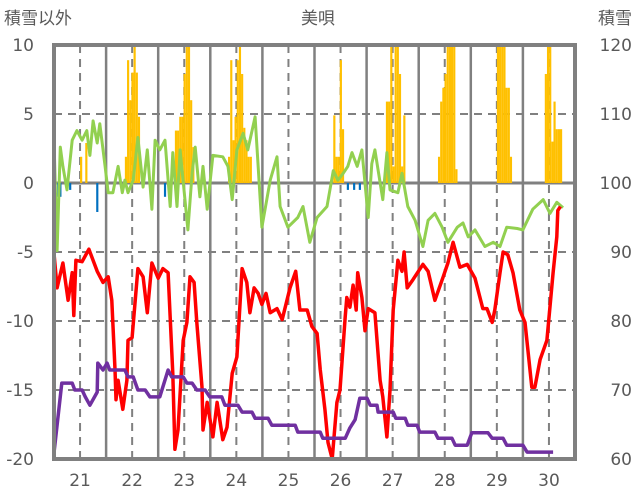  What do you see at coordinates (445, 481) in the screenshot?
I see `x-tick-label: 28` at bounding box center [445, 481].